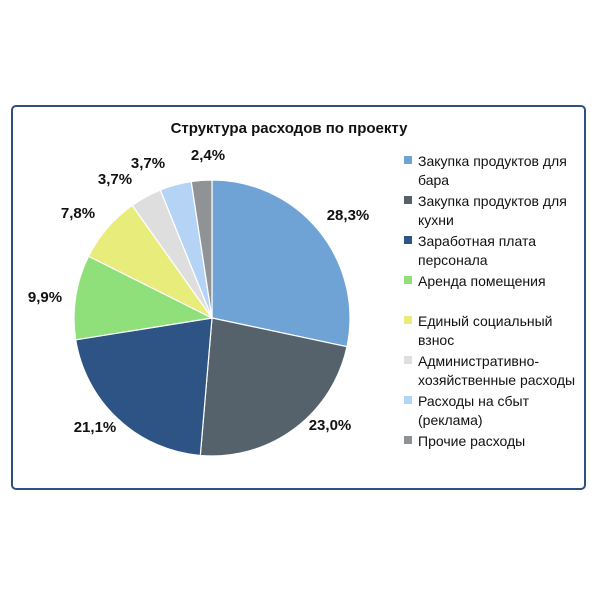 This screenshot has width=600, height=600. I want to click on legend-label: Закупка продуктов для кухни, so click(492, 210).